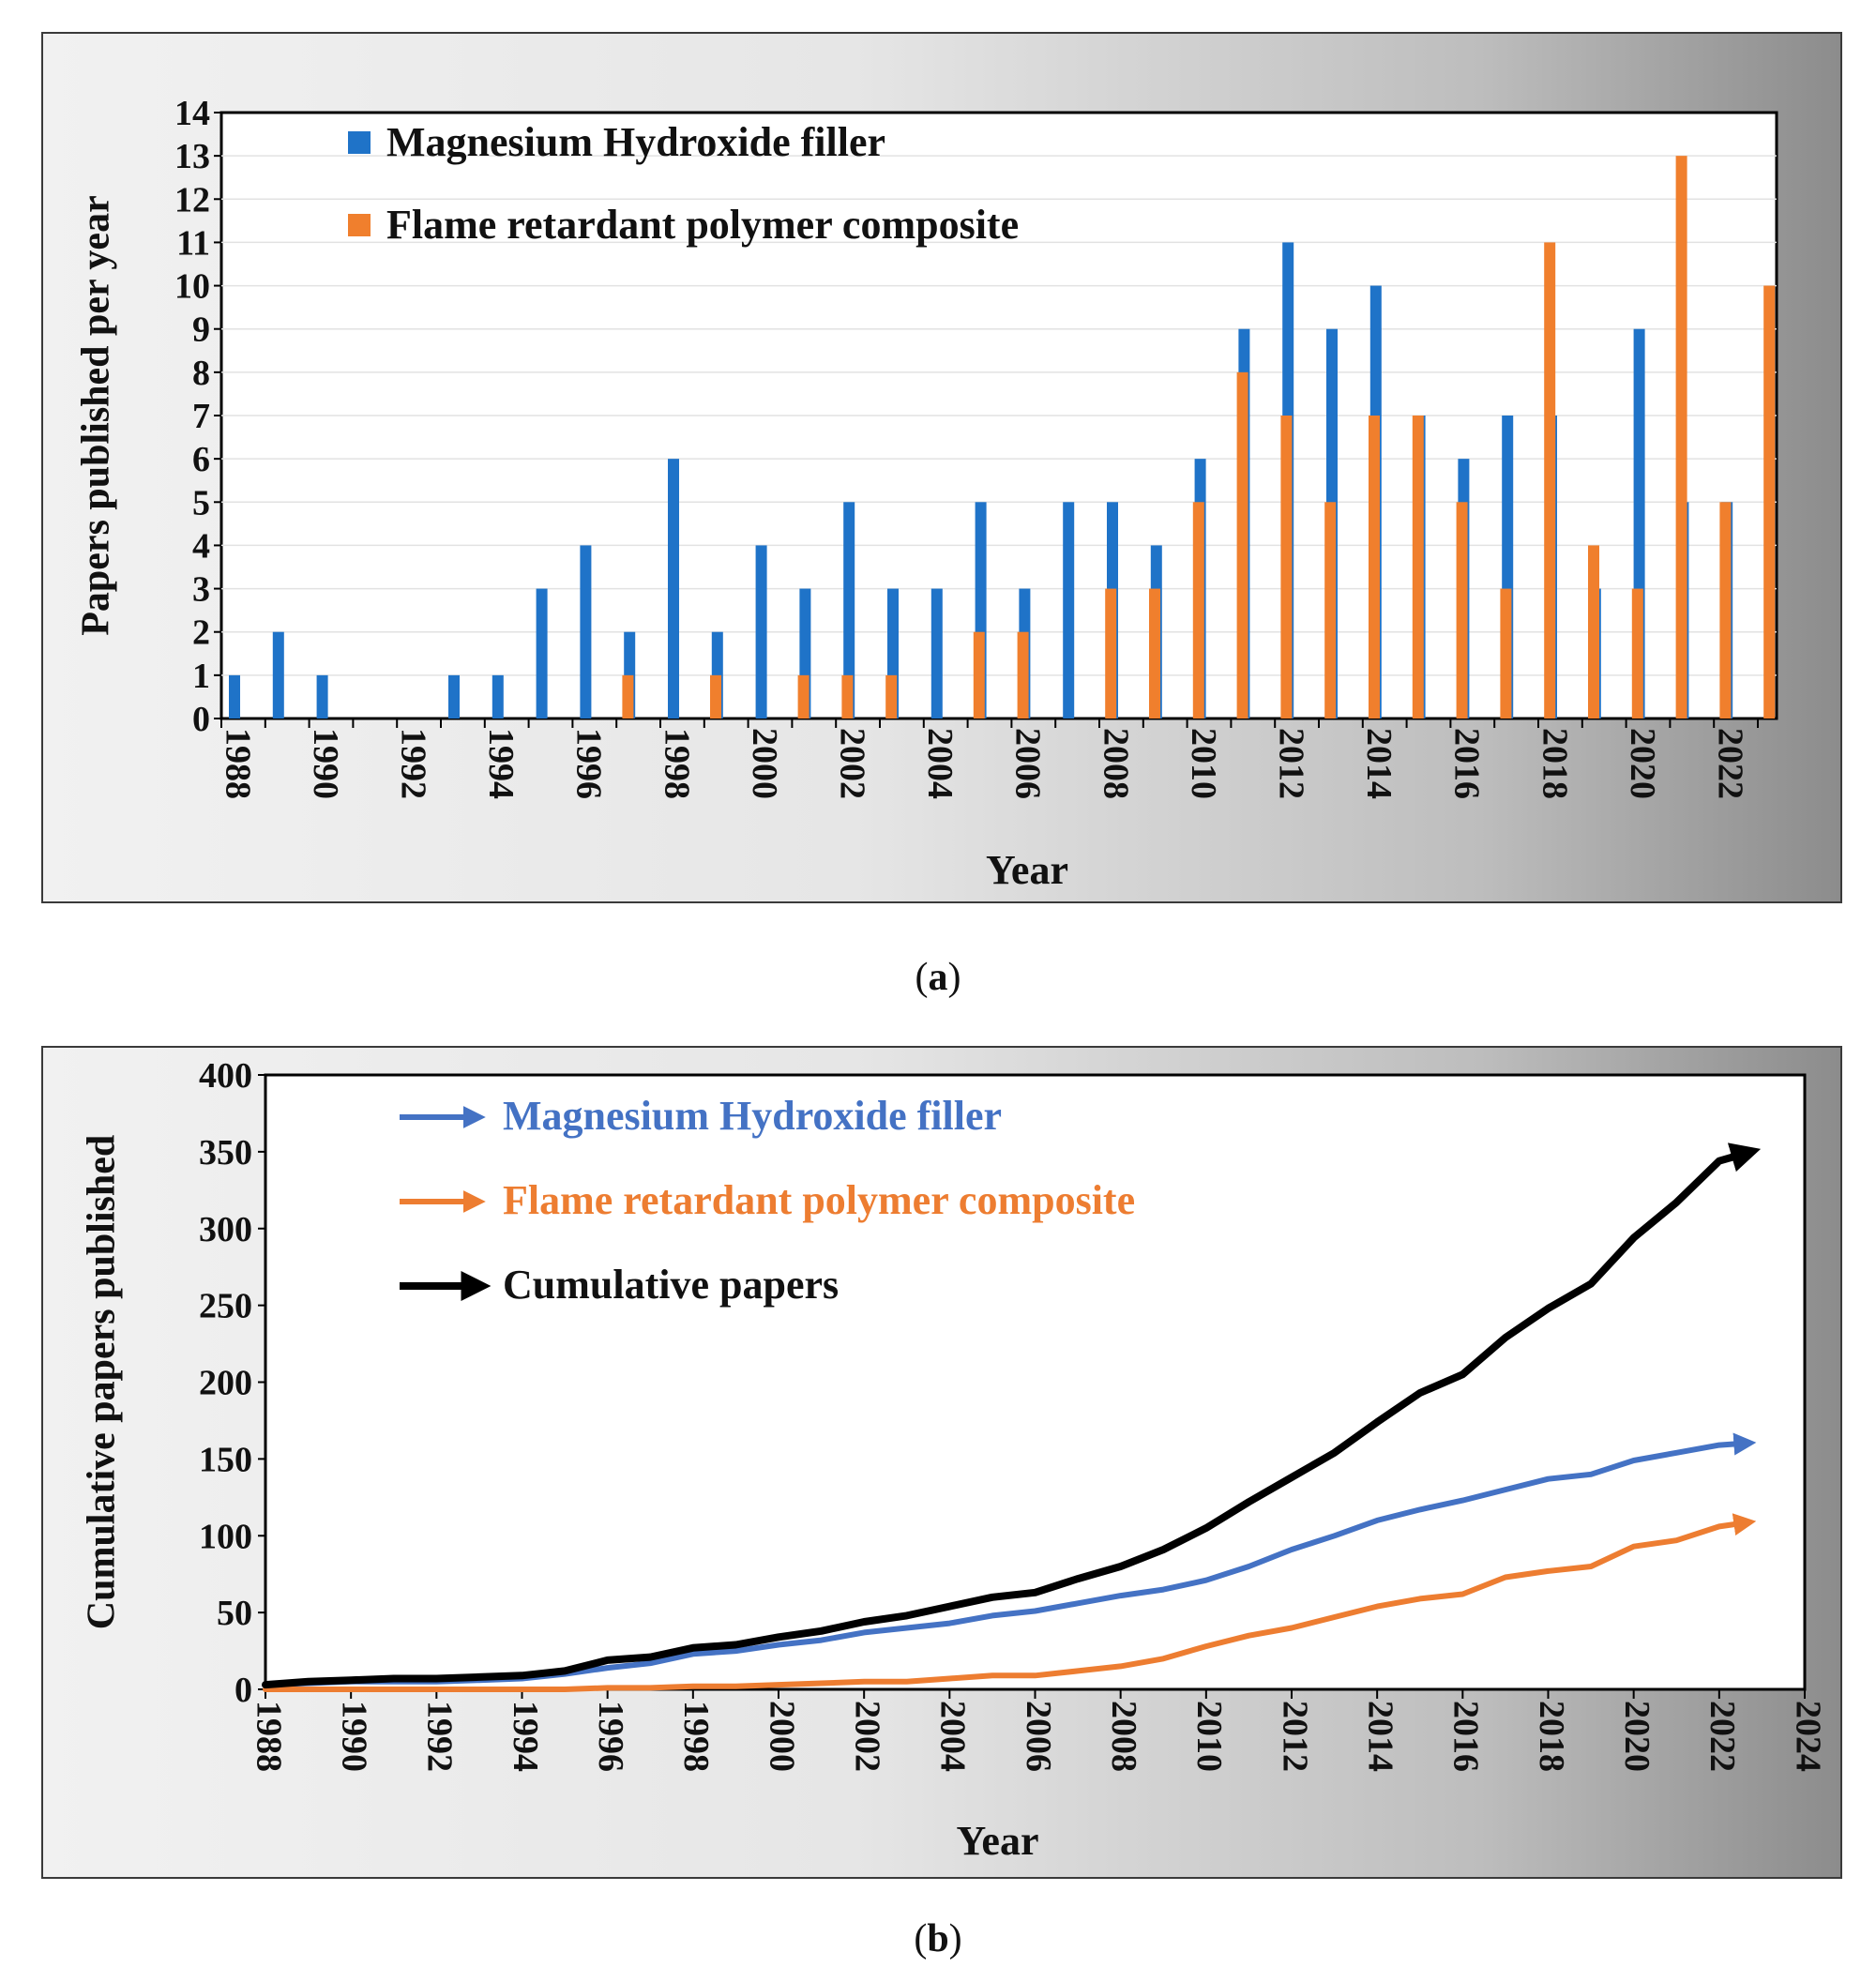 Image resolution: width=1876 pixels, height=1982 pixels. I want to click on y-tick-label: 150, so click(225, 1459).